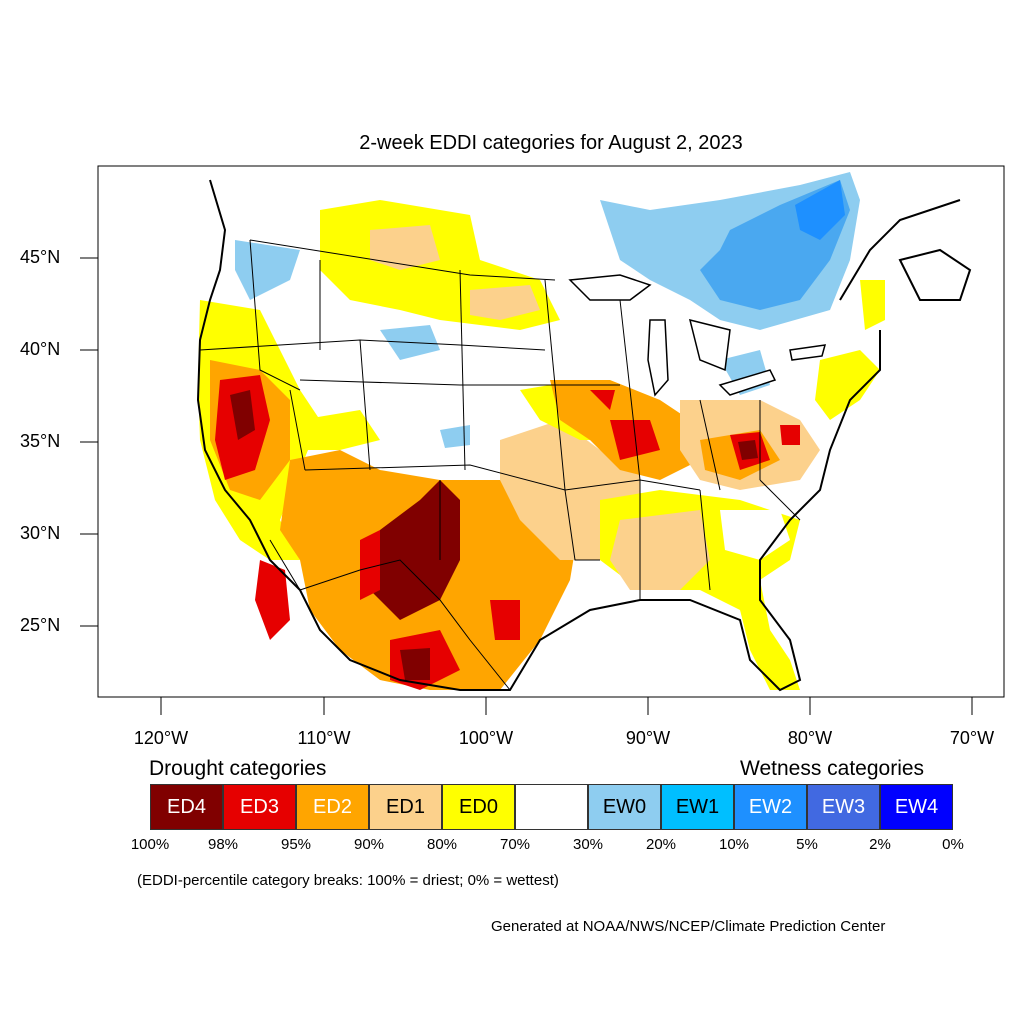  Describe the element at coordinates (259, 807) in the screenshot. I see `legend-box-ed3: ED3` at that location.